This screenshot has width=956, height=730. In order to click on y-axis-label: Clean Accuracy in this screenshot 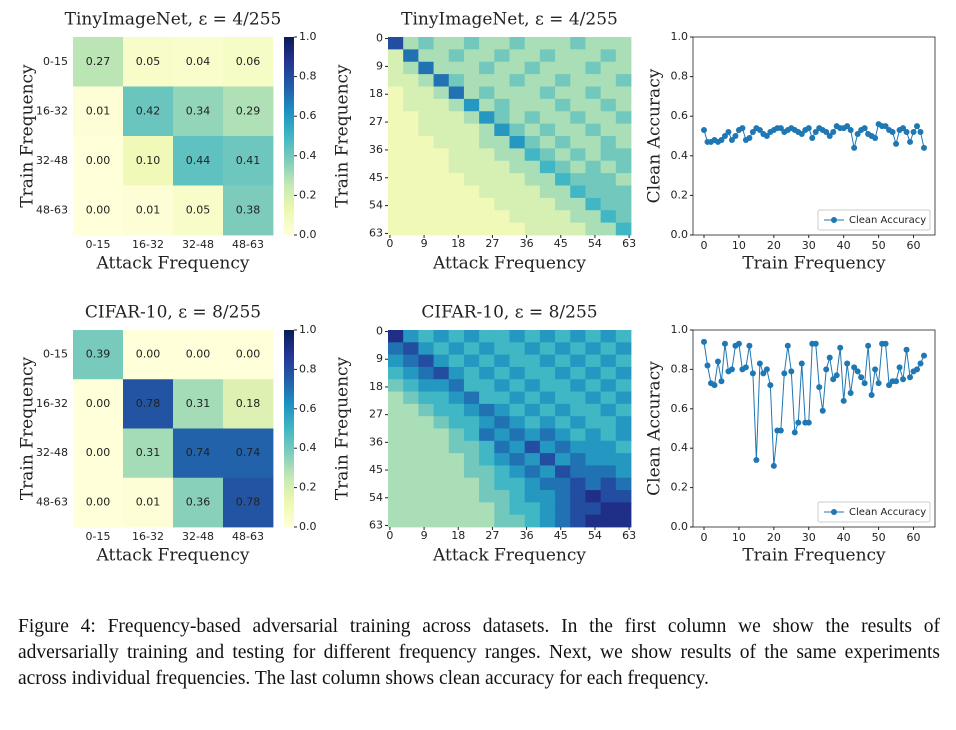, I will do `click(655, 135)`.